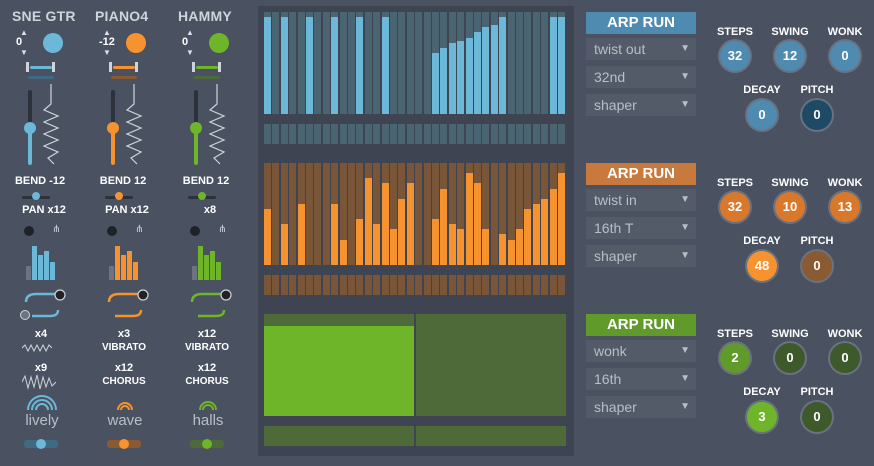  What do you see at coordinates (491, 365) in the screenshot?
I see `sequencer-block` at bounding box center [491, 365].